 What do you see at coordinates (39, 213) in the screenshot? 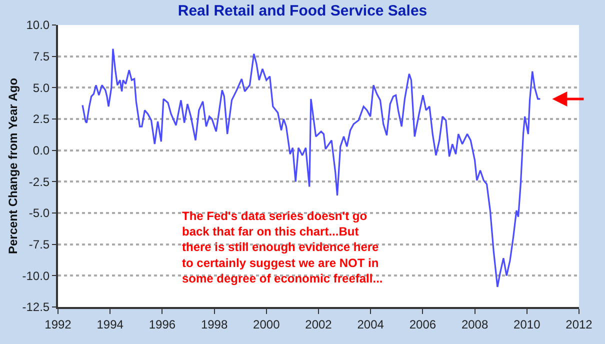
I see `y-tick-label: -5.0` at bounding box center [39, 213].